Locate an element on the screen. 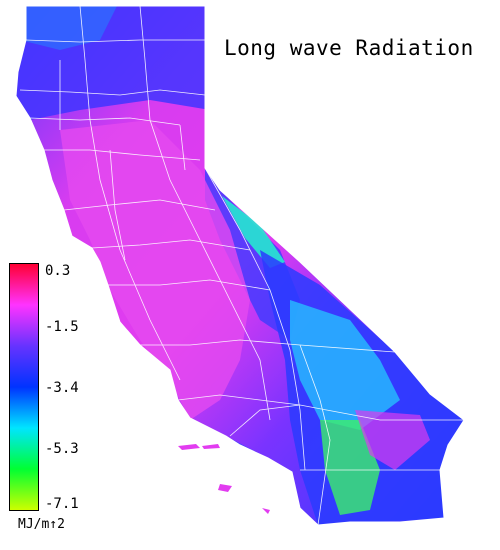 The image size is (500, 550). region-mojave-green is located at coordinates (350, 467).